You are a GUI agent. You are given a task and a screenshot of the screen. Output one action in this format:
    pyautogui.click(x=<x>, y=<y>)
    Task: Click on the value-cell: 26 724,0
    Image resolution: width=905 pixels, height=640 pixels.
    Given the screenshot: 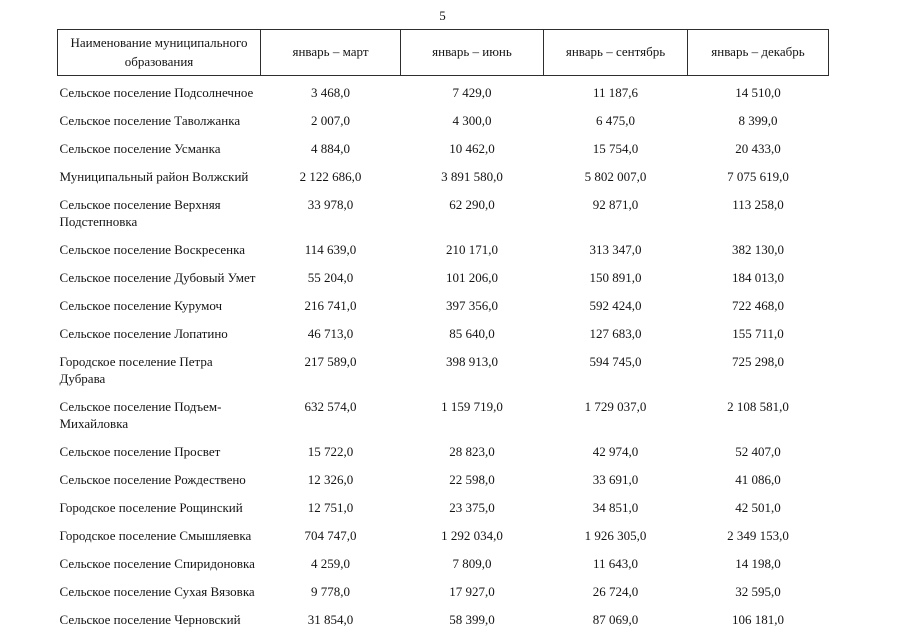 What is the action you would take?
    pyautogui.click(x=615, y=591)
    